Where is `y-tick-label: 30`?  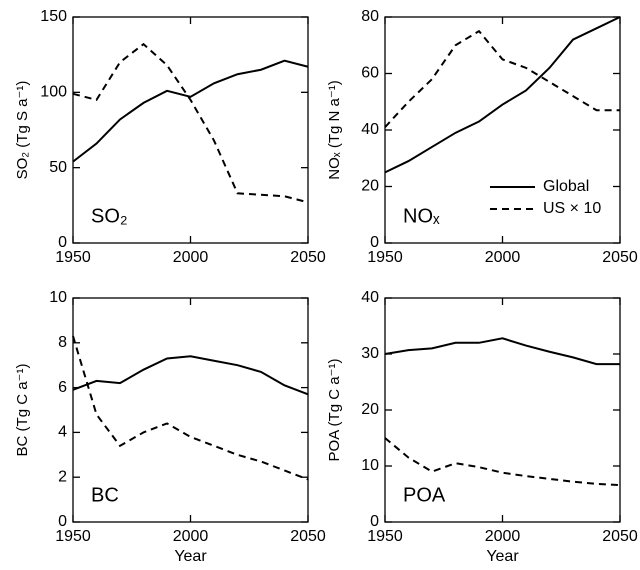
y-tick-label: 30 is located at coordinates (370, 353).